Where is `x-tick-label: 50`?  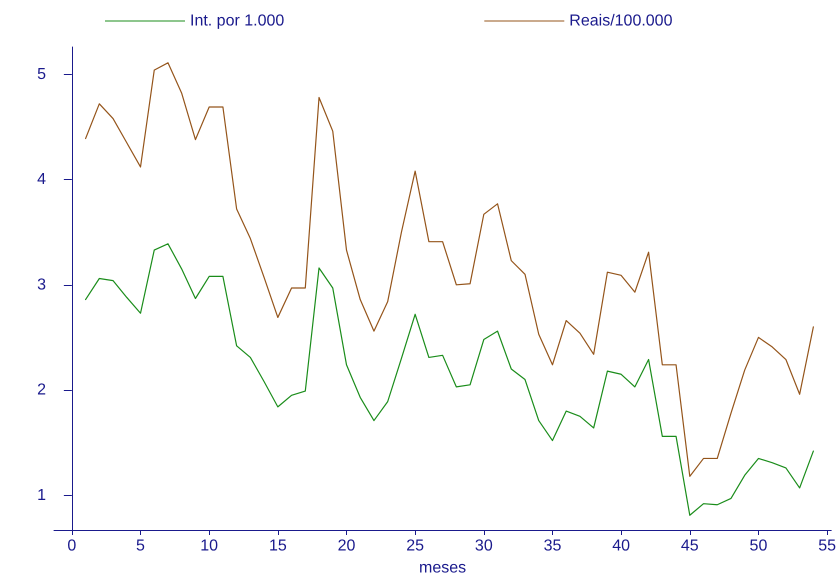
x-tick-label: 50 is located at coordinates (759, 546).